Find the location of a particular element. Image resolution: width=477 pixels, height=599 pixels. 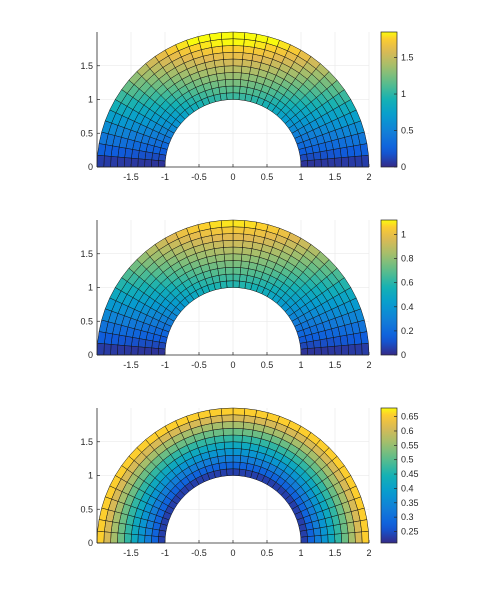

x-tick-label: -1.5 is located at coordinates (131, 365).